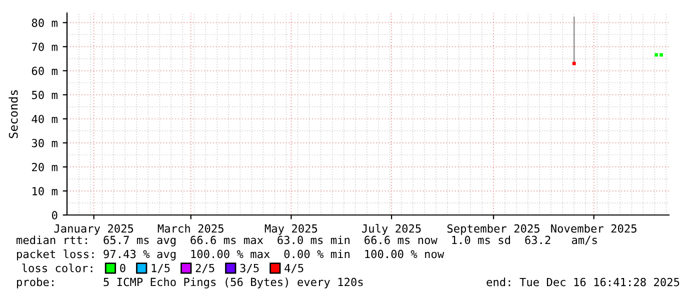  I want to click on y-axis-title: Seconds, so click(13, 114).